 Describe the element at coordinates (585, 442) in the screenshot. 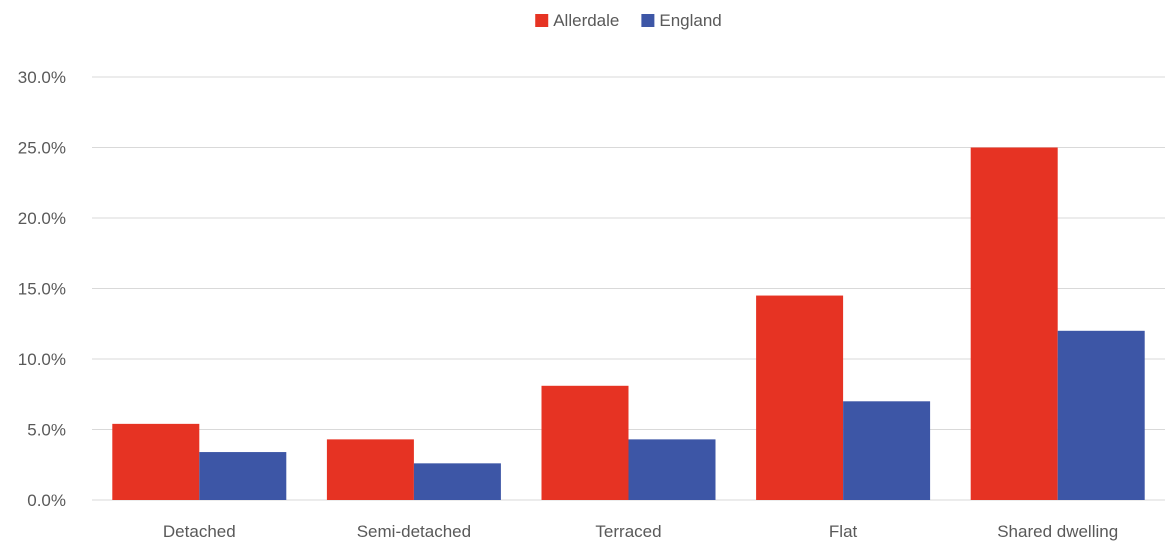

I see `bar-allerdale-terraced` at that location.